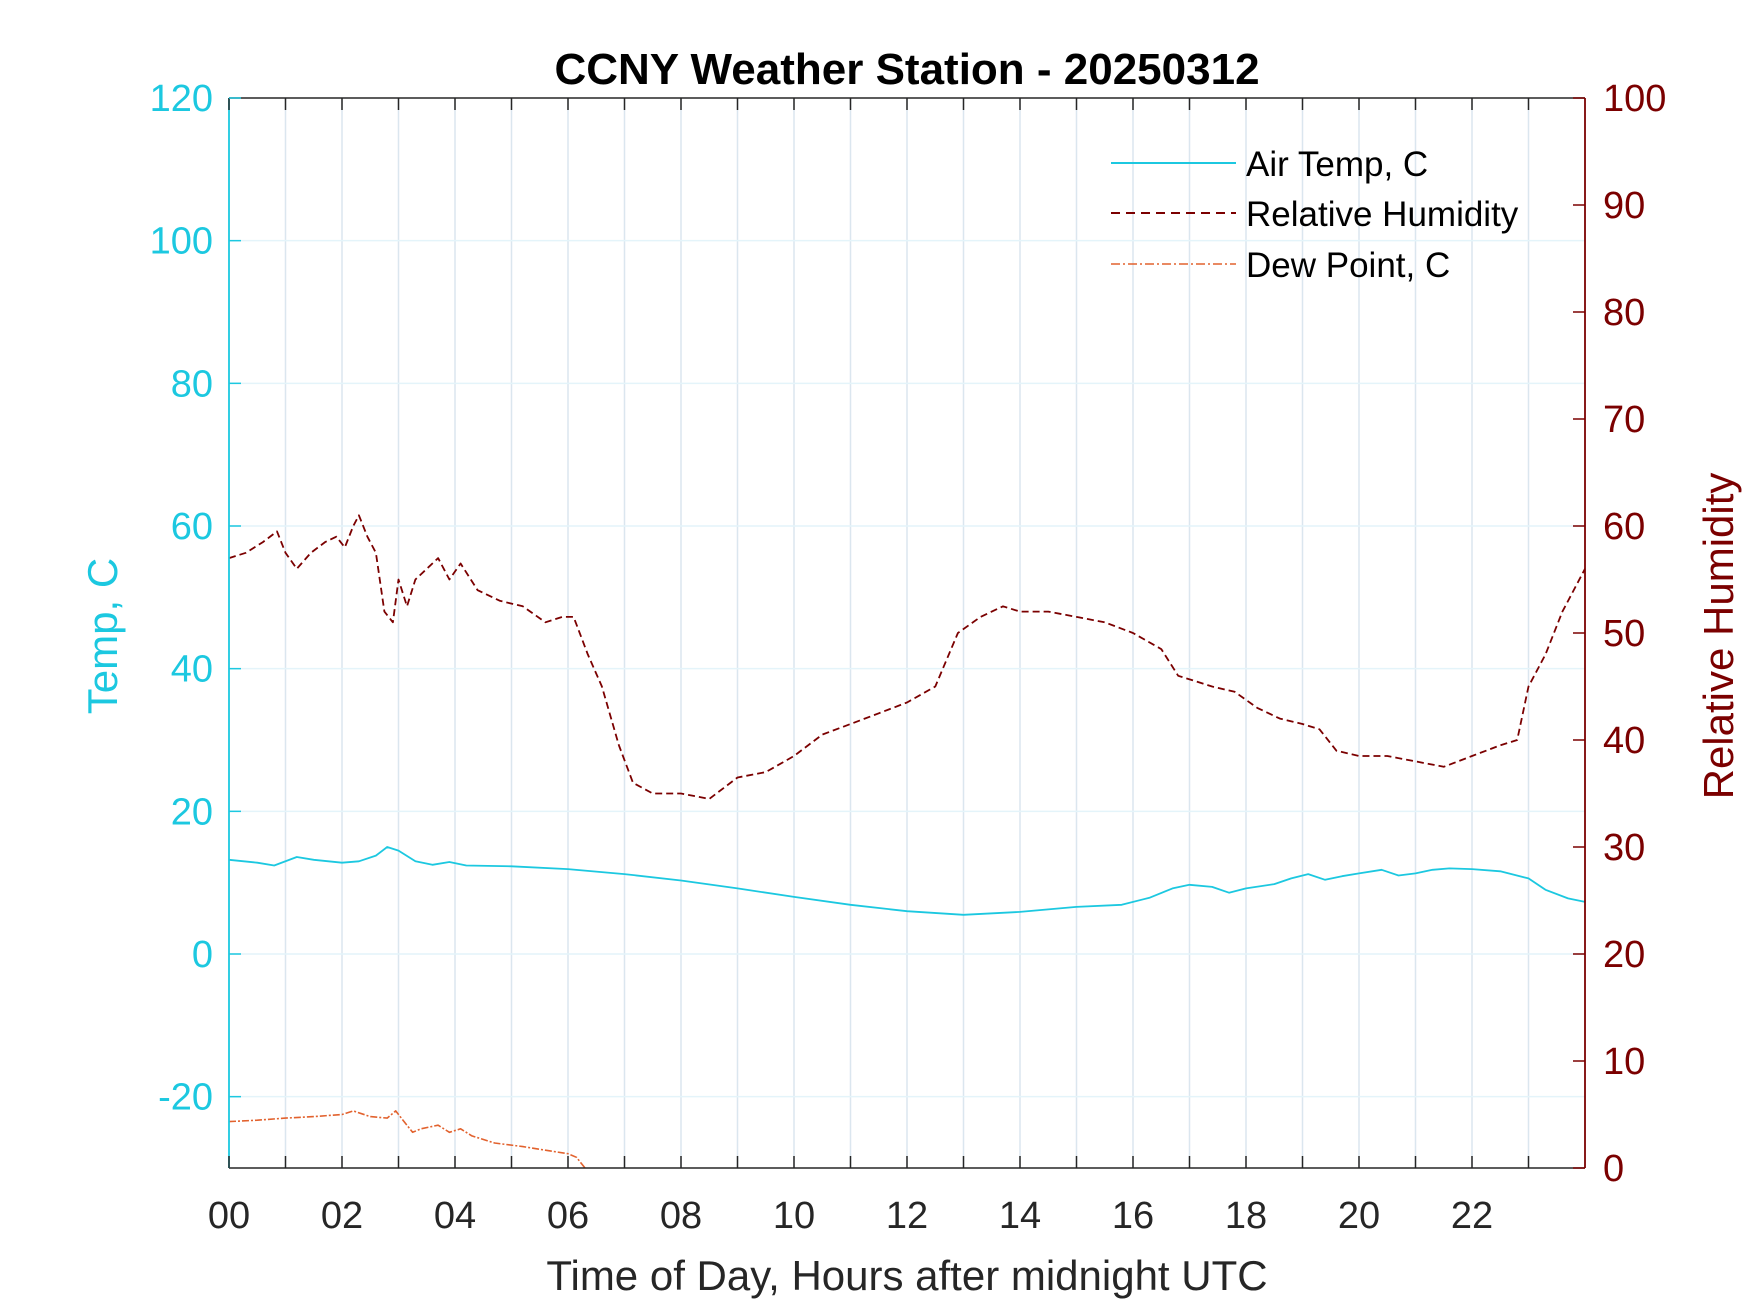 This screenshot has width=1750, height=1313. What do you see at coordinates (192, 527) in the screenshot?
I see `y-left-tick-label: 60` at bounding box center [192, 527].